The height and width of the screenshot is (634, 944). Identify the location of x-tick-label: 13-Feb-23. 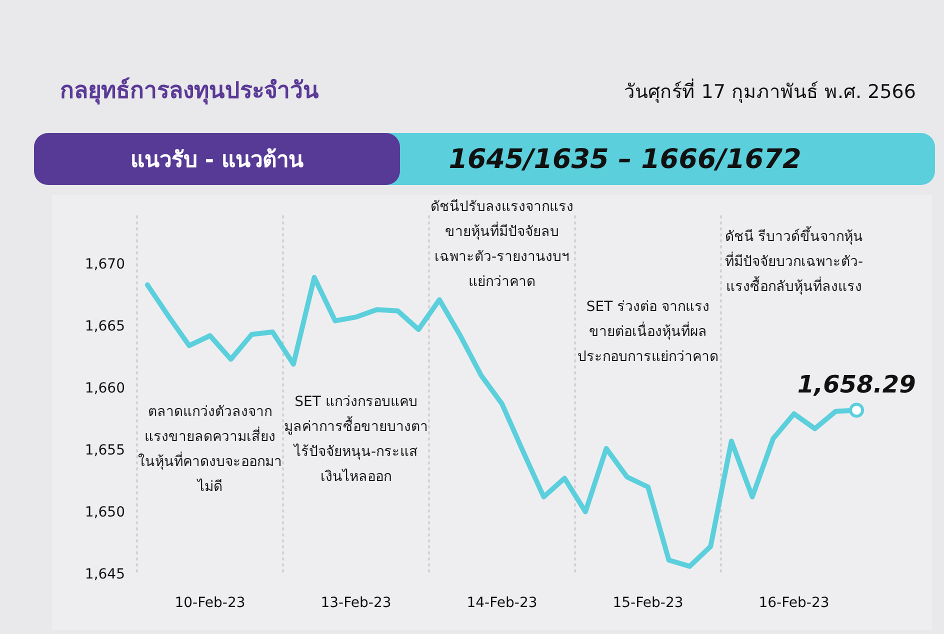
(356, 603).